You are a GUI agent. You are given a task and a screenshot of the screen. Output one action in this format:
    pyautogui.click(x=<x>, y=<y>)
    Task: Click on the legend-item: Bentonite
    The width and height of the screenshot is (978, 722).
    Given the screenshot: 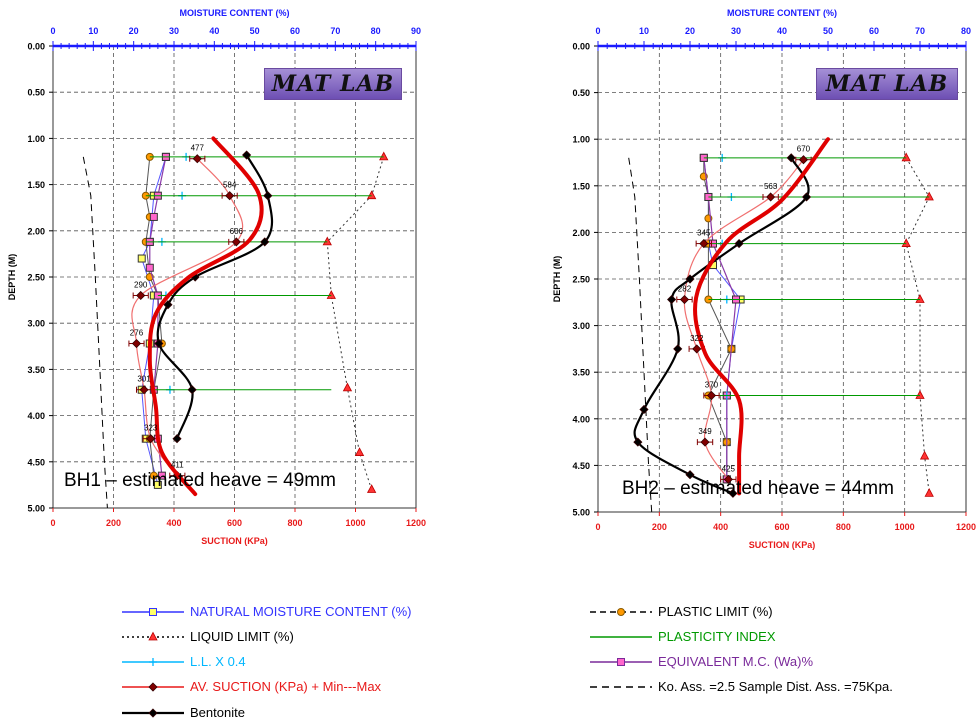 What is the action you would take?
    pyautogui.click(x=182, y=712)
    